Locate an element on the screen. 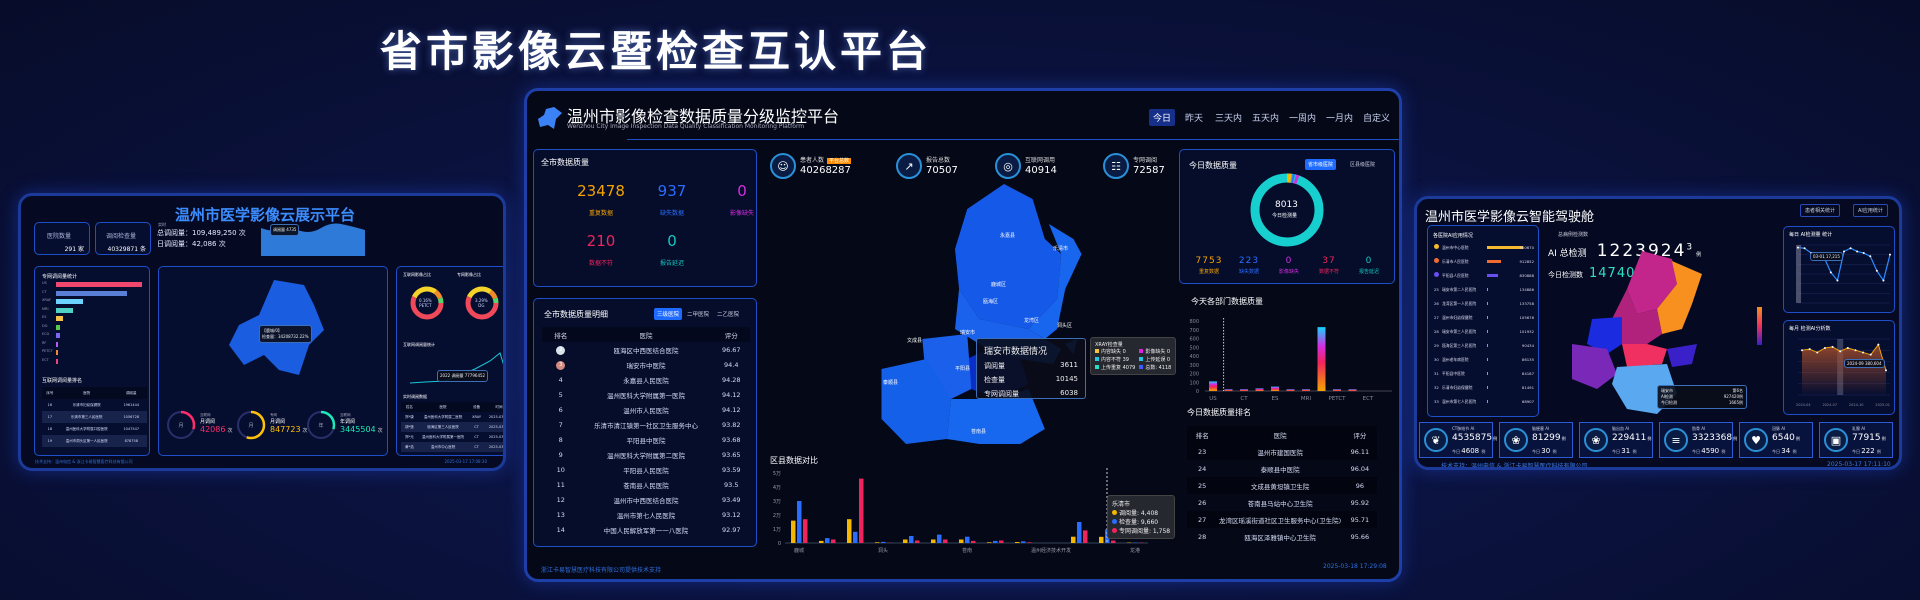 The height and width of the screenshot is (600, 1920). today-value: 0 is located at coordinates (1289, 261).